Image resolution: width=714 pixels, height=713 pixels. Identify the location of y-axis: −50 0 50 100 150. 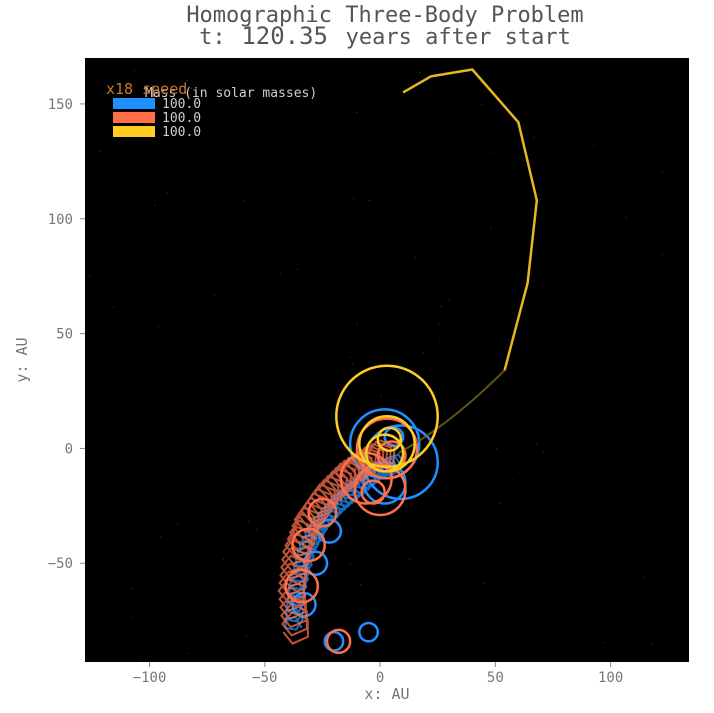
(66, 334).